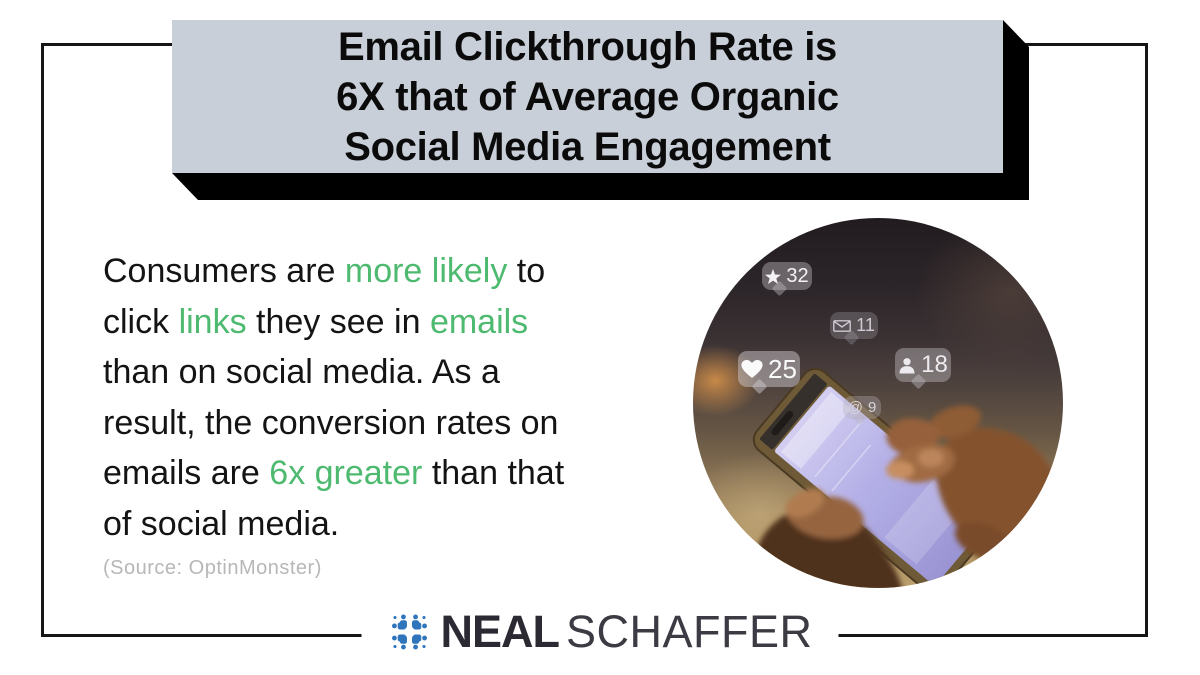 The height and width of the screenshot is (675, 1200). I want to click on notification-count: 9, so click(872, 407).